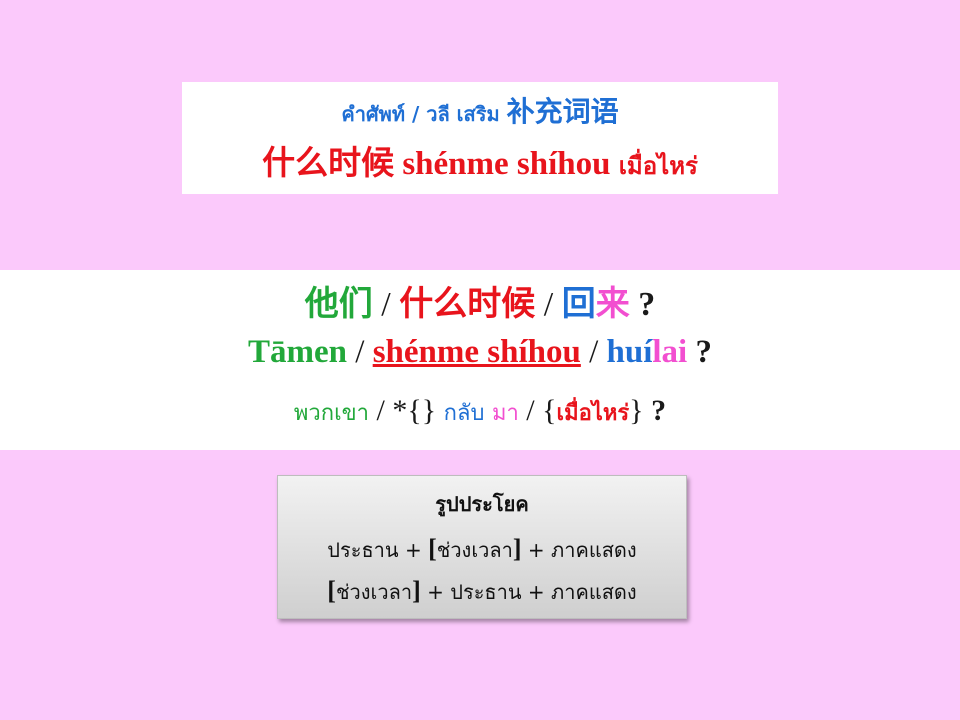 Image resolution: width=960 pixels, height=720 pixels. Describe the element at coordinates (298, 352) in the screenshot. I see `pinyin-subject: Tāmen` at that location.